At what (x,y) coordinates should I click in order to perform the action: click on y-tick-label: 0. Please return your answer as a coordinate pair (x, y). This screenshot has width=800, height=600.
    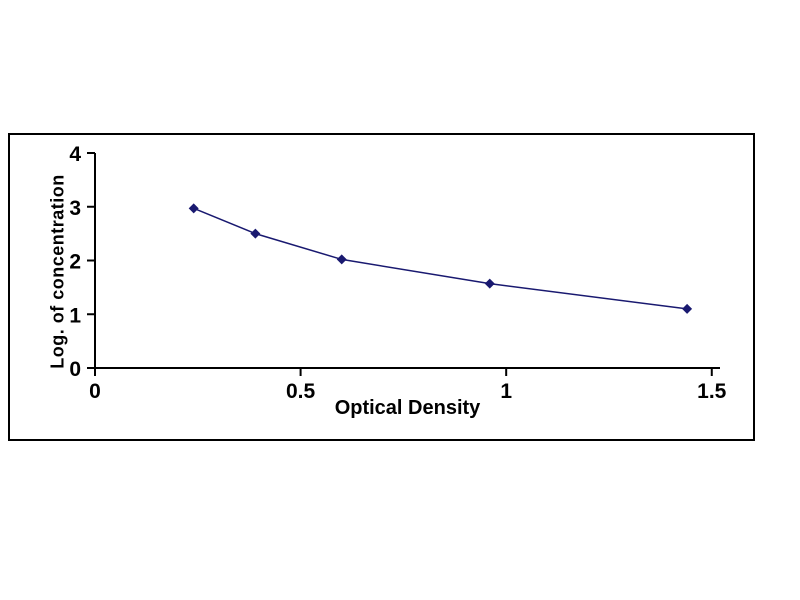
    Looking at the image, I should click on (75, 369).